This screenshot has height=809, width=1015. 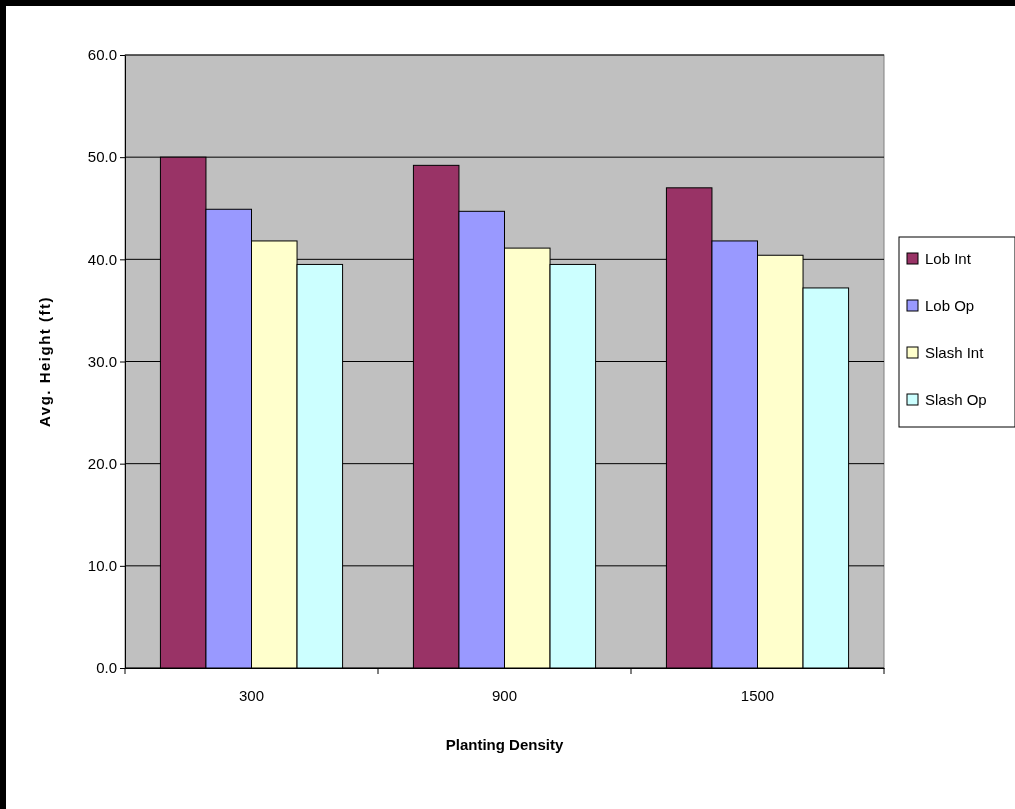 What do you see at coordinates (948, 258) in the screenshot?
I see `legend-label: Lob Int` at bounding box center [948, 258].